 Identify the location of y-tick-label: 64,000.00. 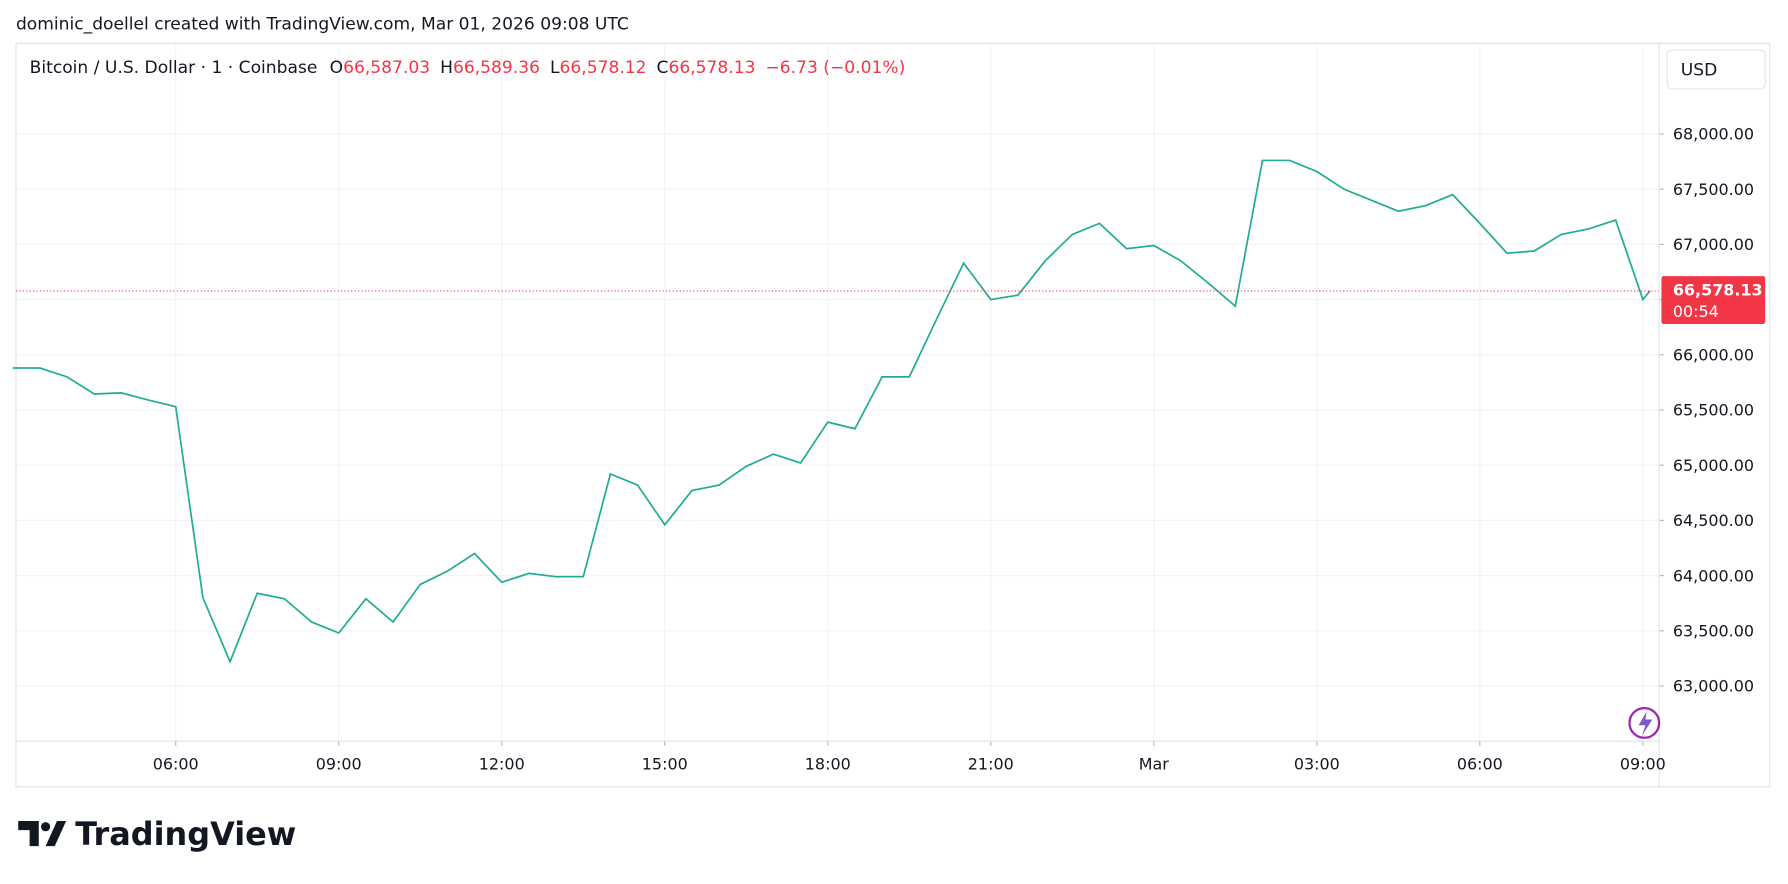
(1713, 575).